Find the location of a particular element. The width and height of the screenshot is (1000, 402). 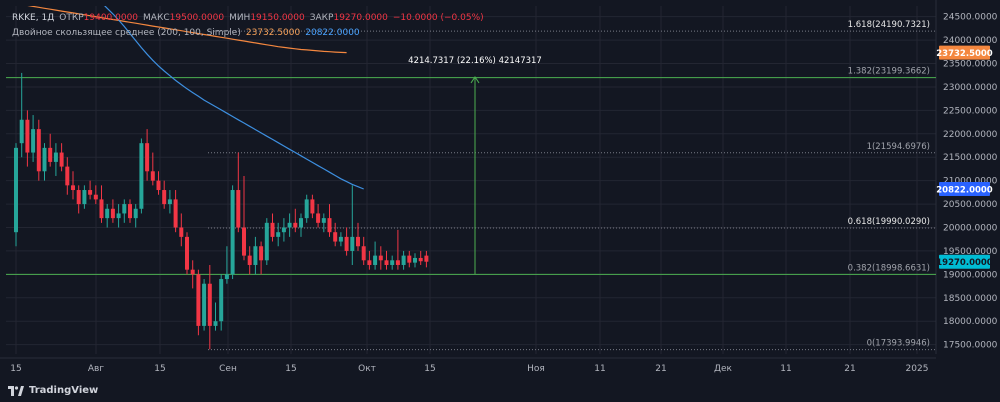

y-tick-label: 24000.0000 is located at coordinates (970, 41).